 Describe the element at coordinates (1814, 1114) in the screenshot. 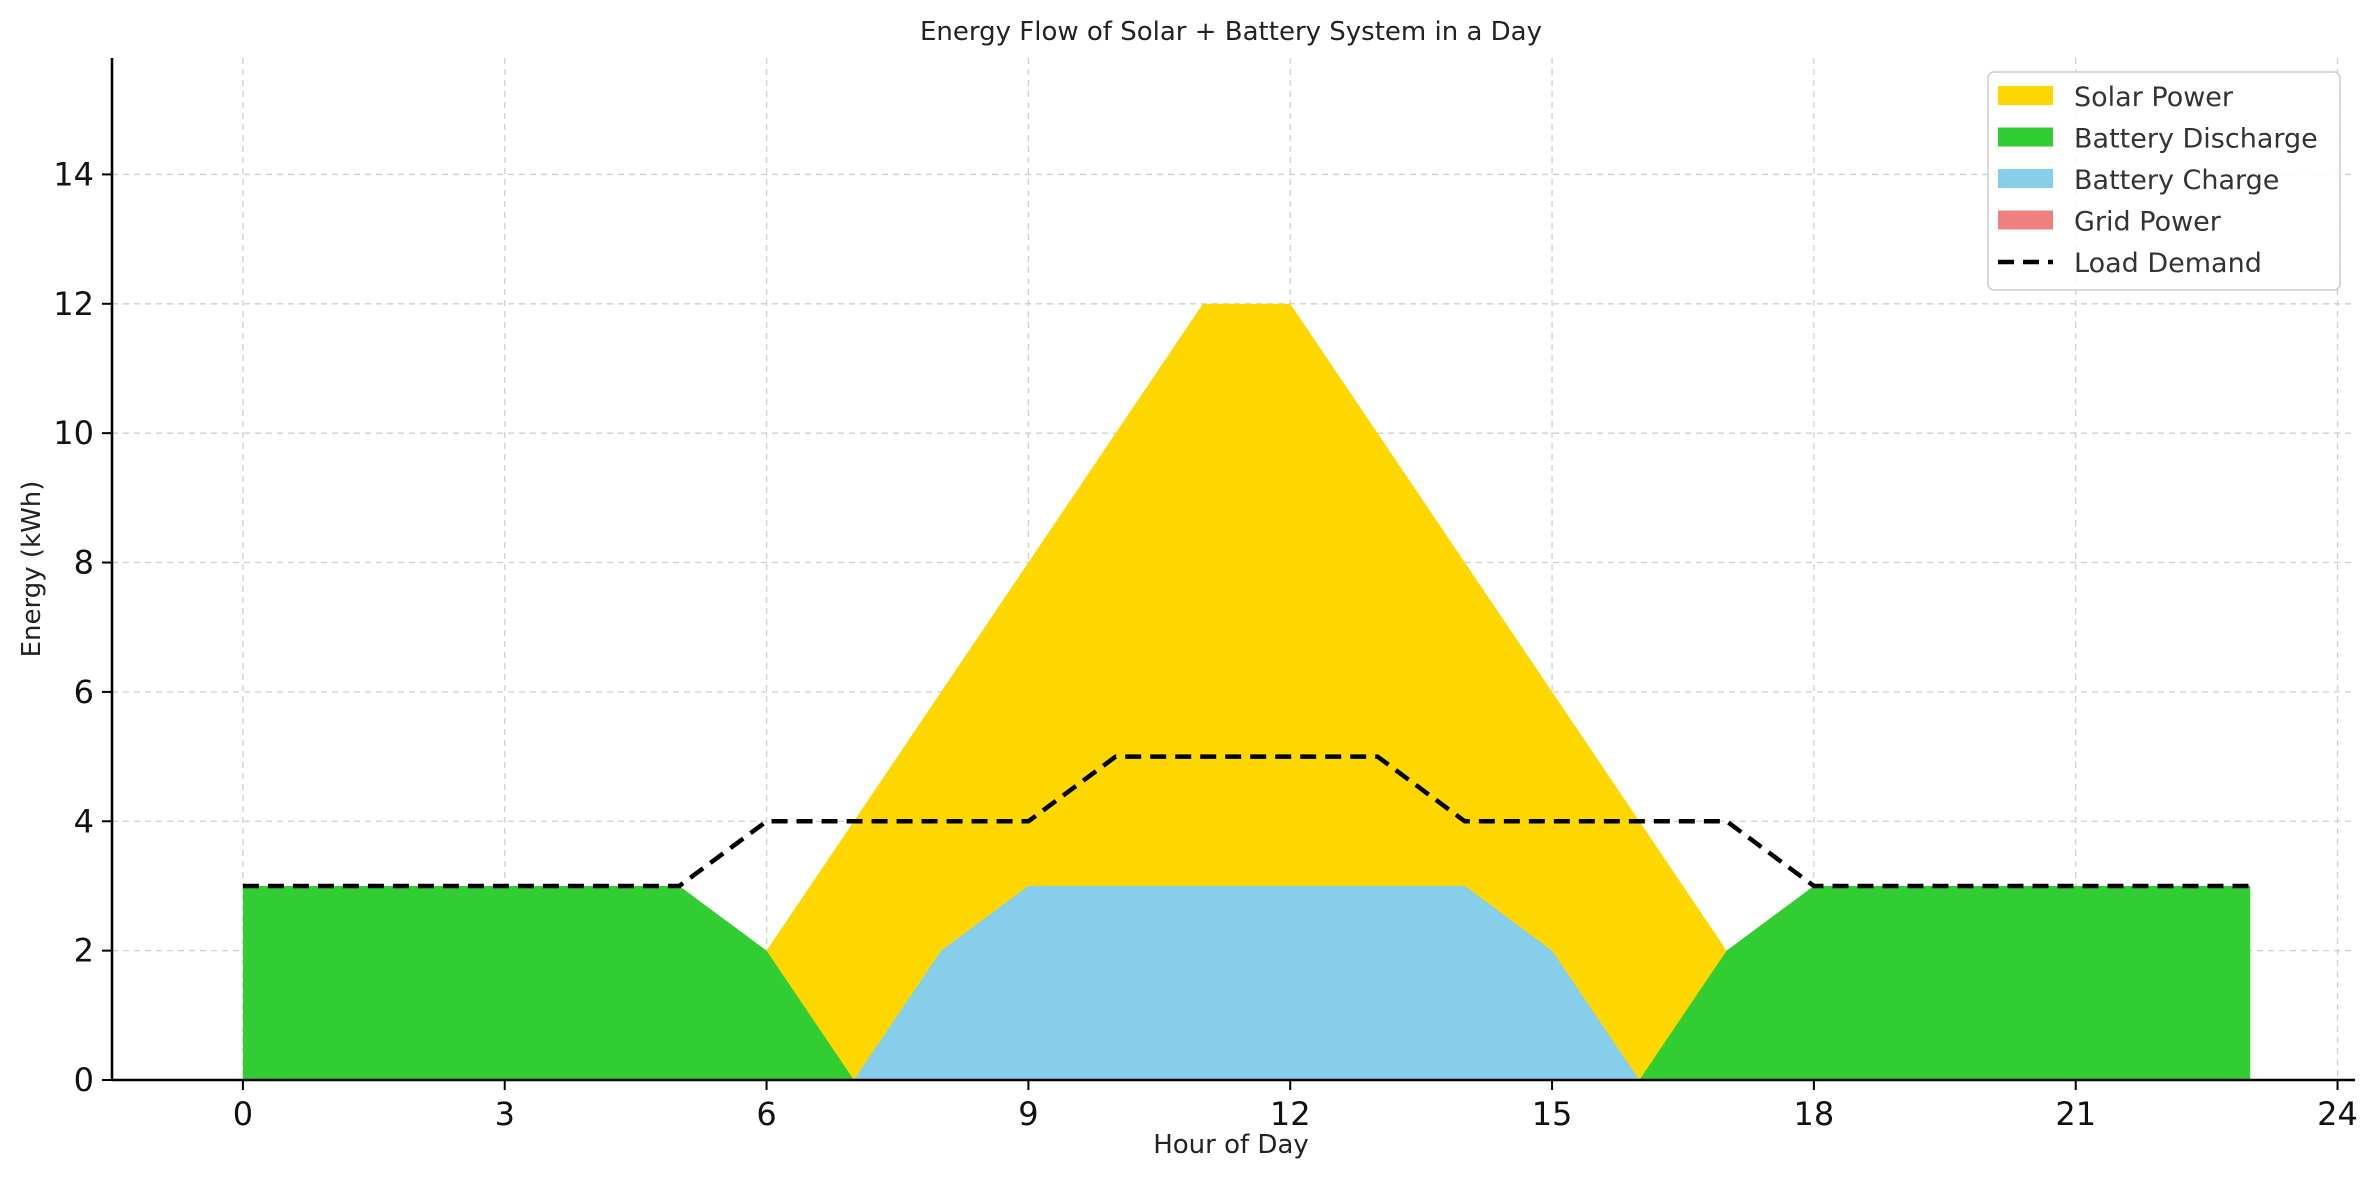

I see `x-tick-label: 18` at that location.